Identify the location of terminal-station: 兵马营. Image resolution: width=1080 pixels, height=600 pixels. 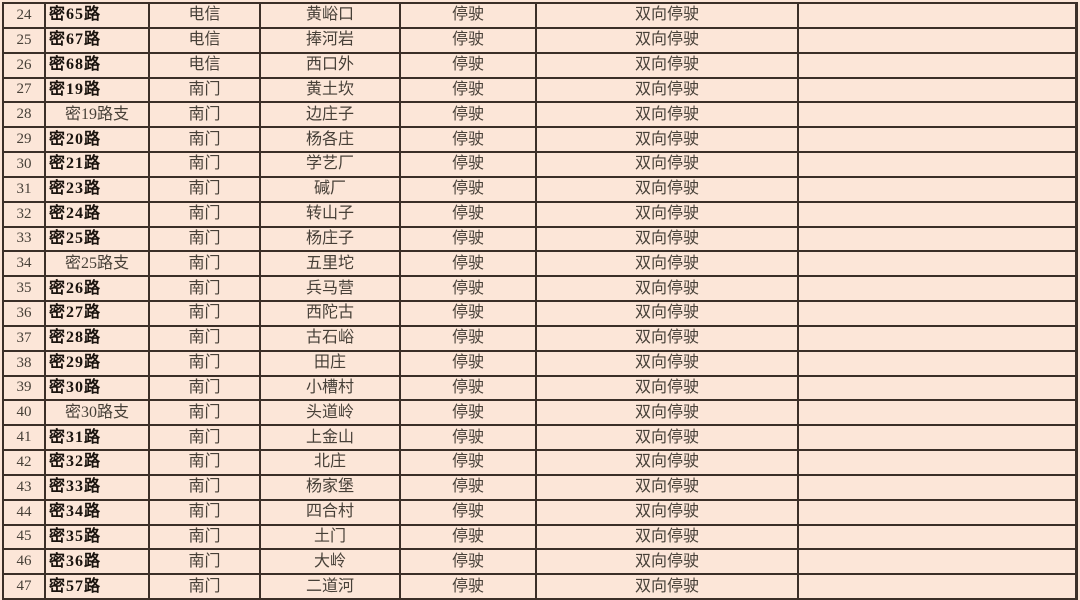
(331, 289).